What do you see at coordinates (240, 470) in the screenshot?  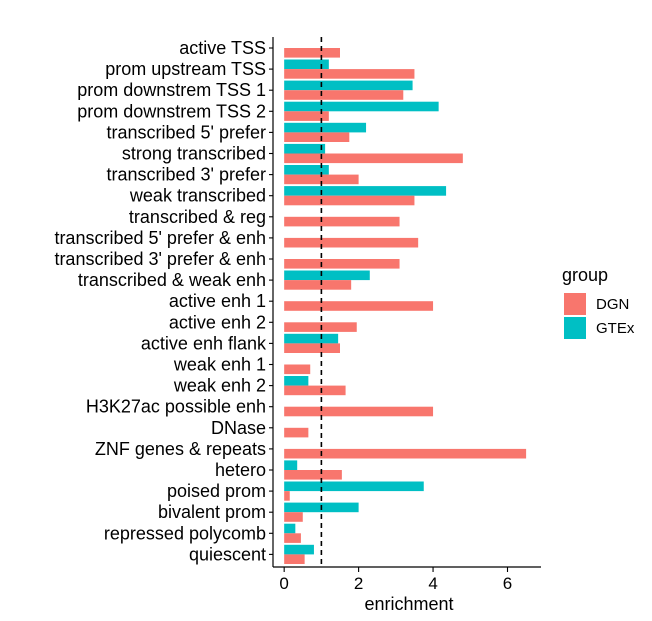 I see `category-label: hetero` at bounding box center [240, 470].